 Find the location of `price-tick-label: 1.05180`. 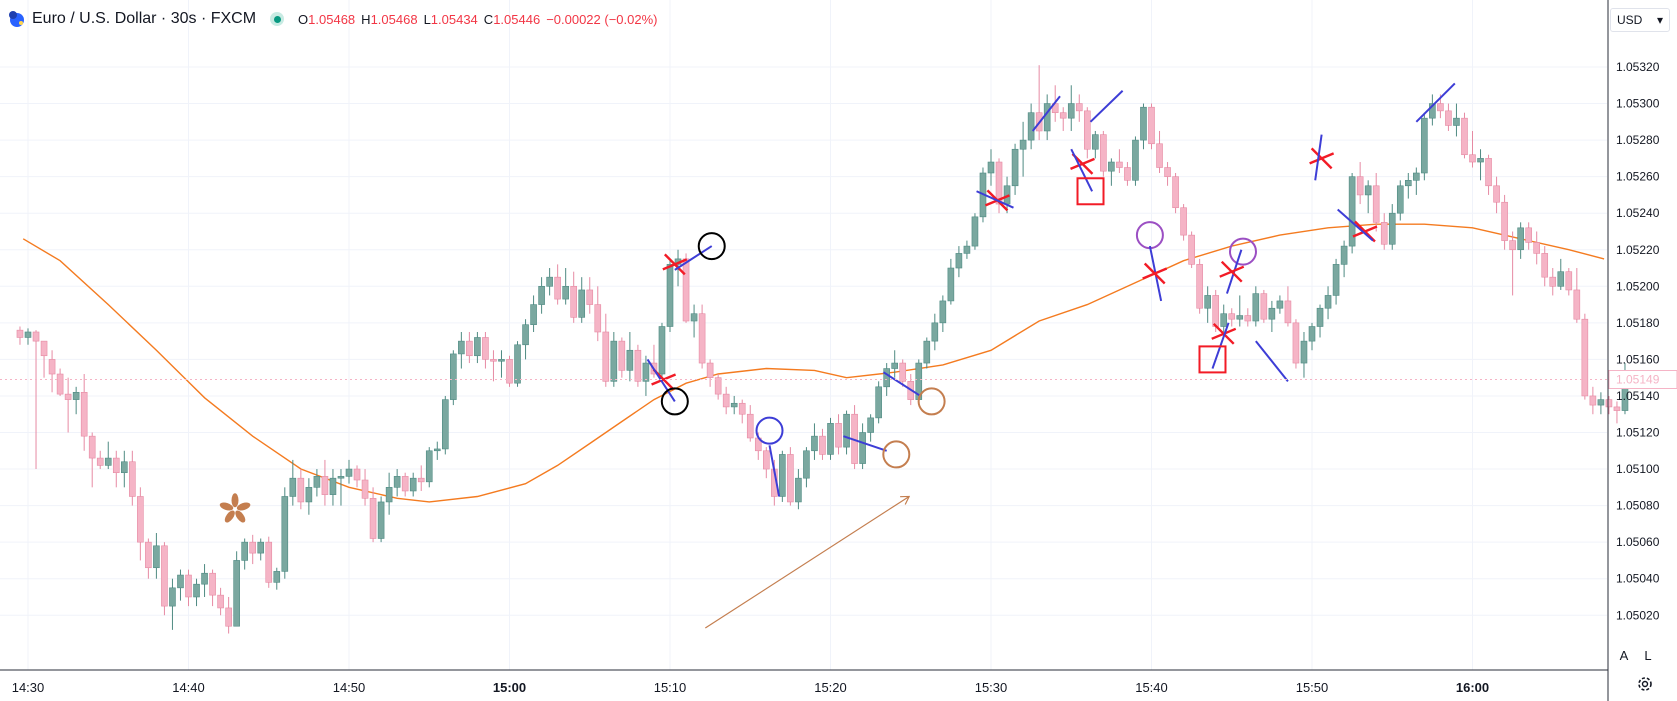

price-tick-label: 1.05180 is located at coordinates (1638, 323).